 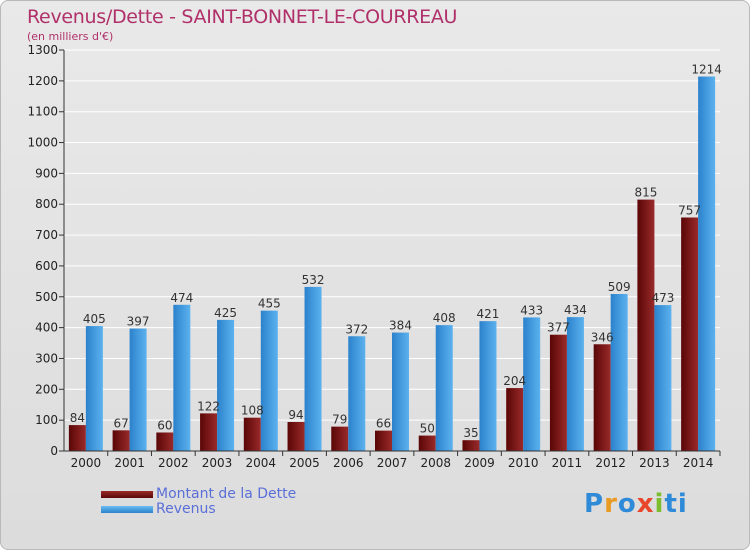 I want to click on data-label: 35, so click(x=470, y=433).